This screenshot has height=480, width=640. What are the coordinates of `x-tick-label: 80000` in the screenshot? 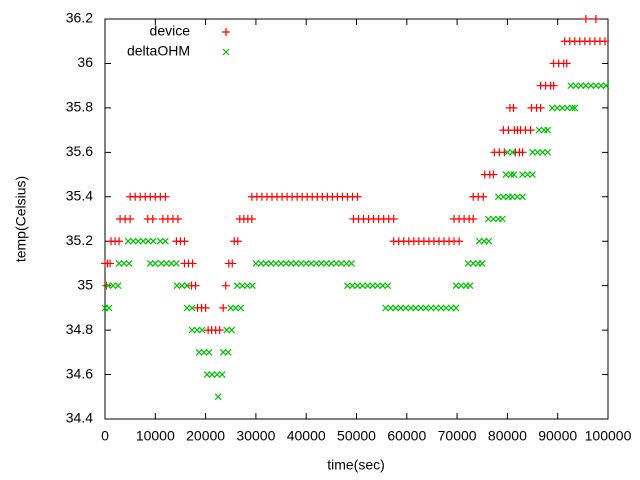 It's located at (507, 436).